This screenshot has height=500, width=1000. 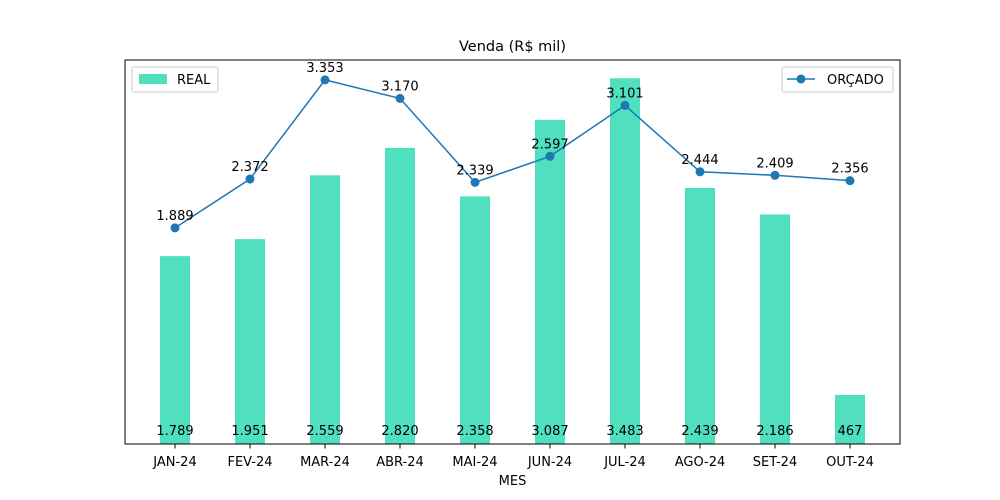 What do you see at coordinates (399, 431) in the screenshot?
I see `label-real-abr-24: 2.820` at bounding box center [399, 431].